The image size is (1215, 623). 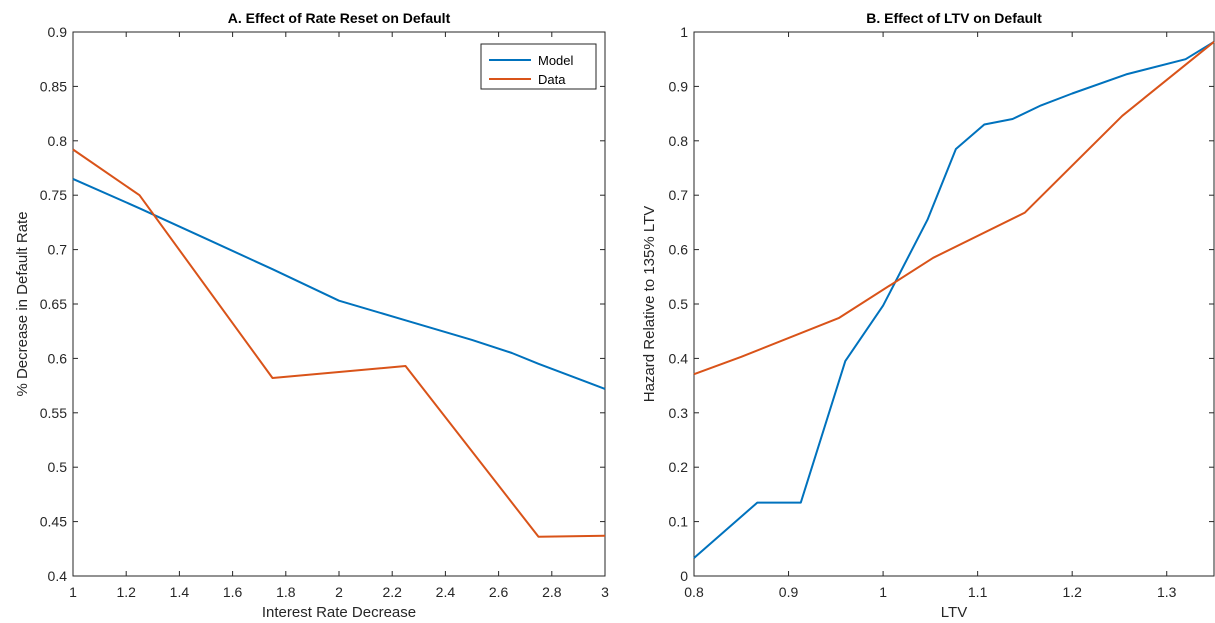 I want to click on y-tick-label: 0.45, so click(x=53, y=522).